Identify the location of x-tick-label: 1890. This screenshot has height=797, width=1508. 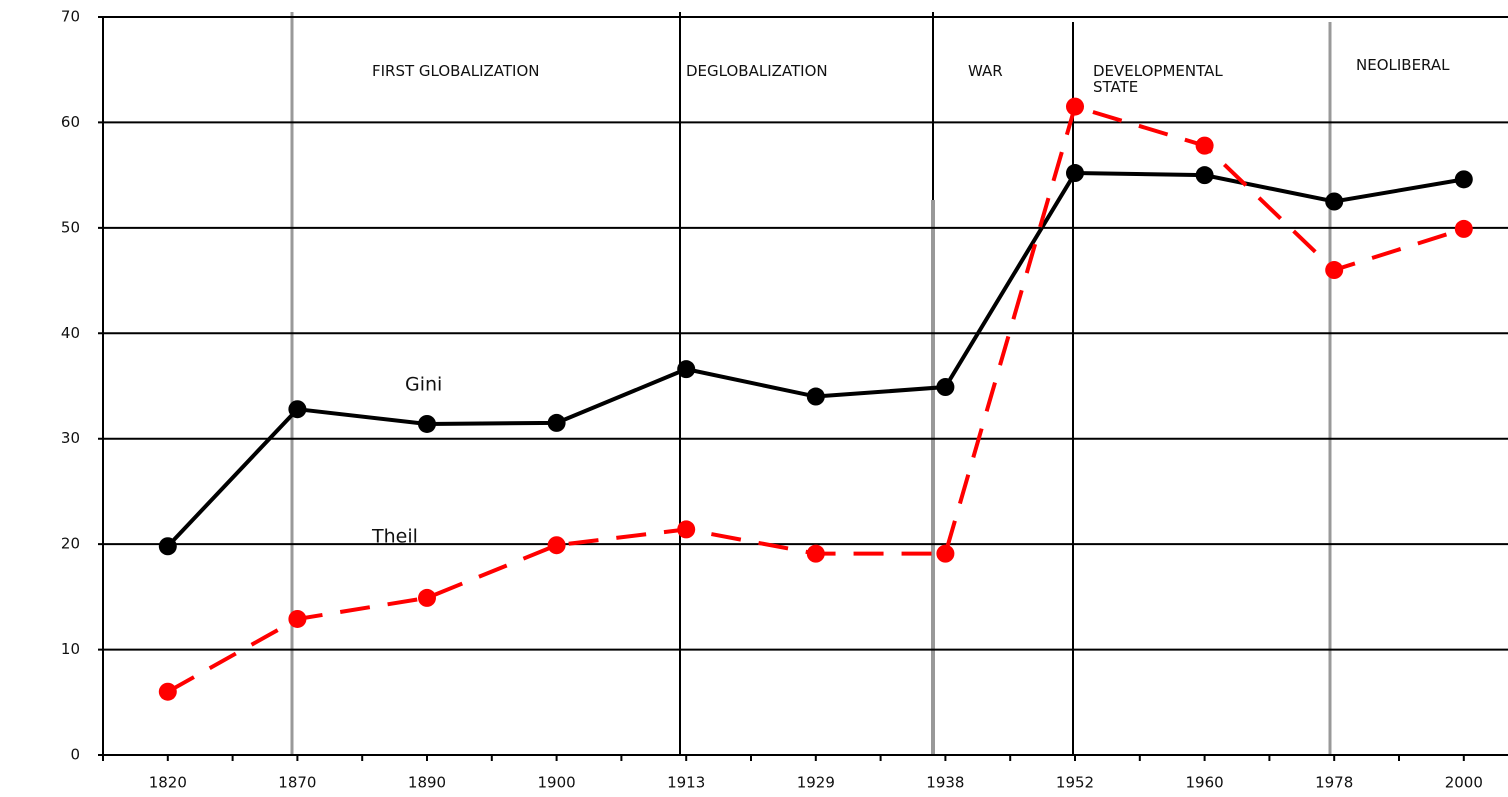
(427, 783).